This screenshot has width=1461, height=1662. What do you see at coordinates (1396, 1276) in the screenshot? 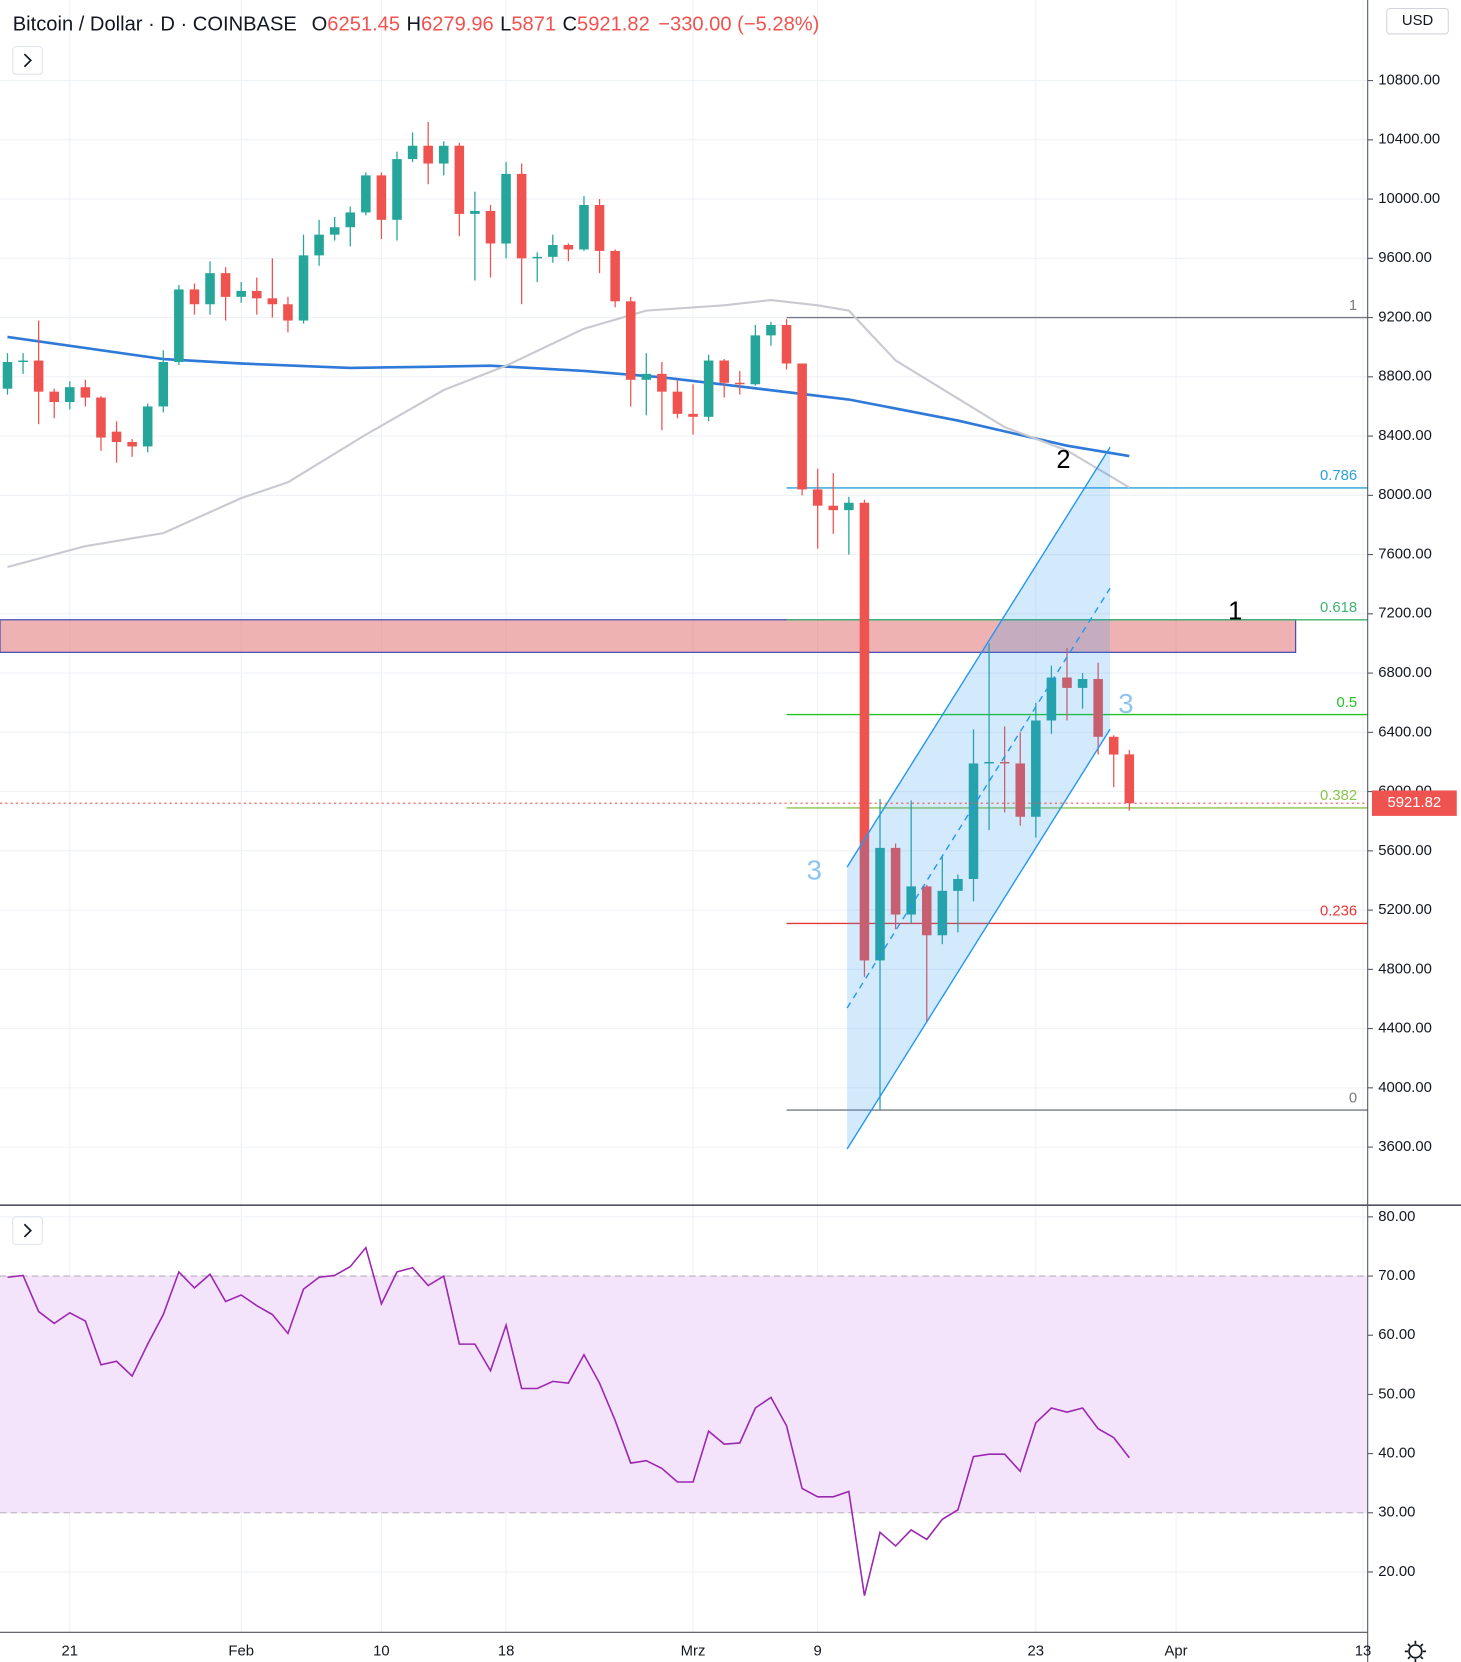
I see `y-tick-label: 70.00` at bounding box center [1396, 1276].